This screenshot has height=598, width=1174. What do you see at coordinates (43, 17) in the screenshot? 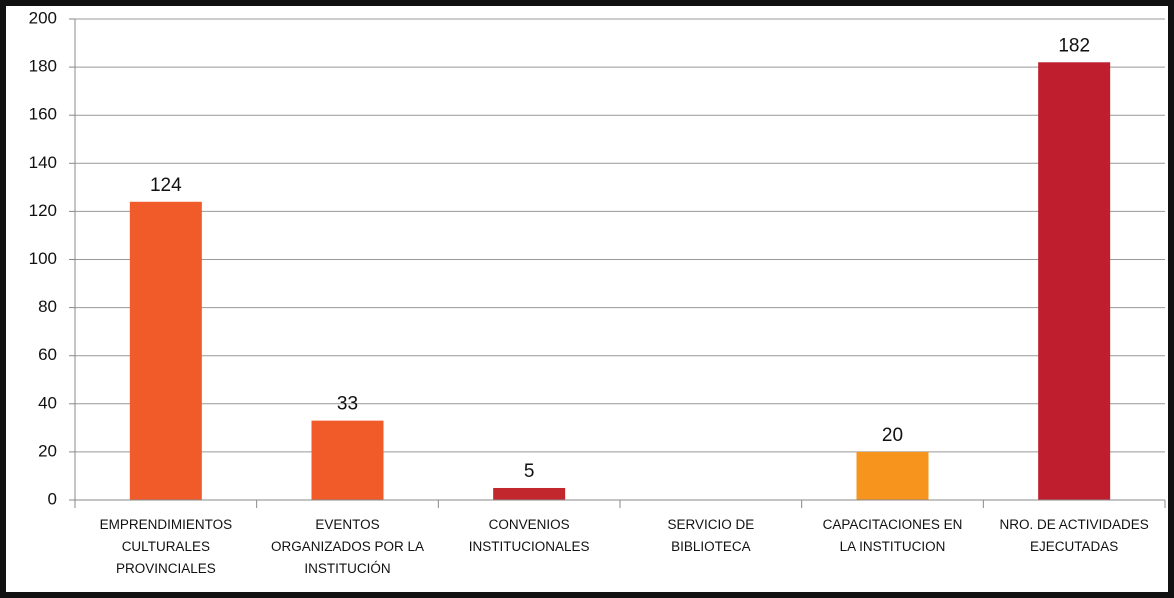
I see `y-tick-label: 200` at bounding box center [43, 17].